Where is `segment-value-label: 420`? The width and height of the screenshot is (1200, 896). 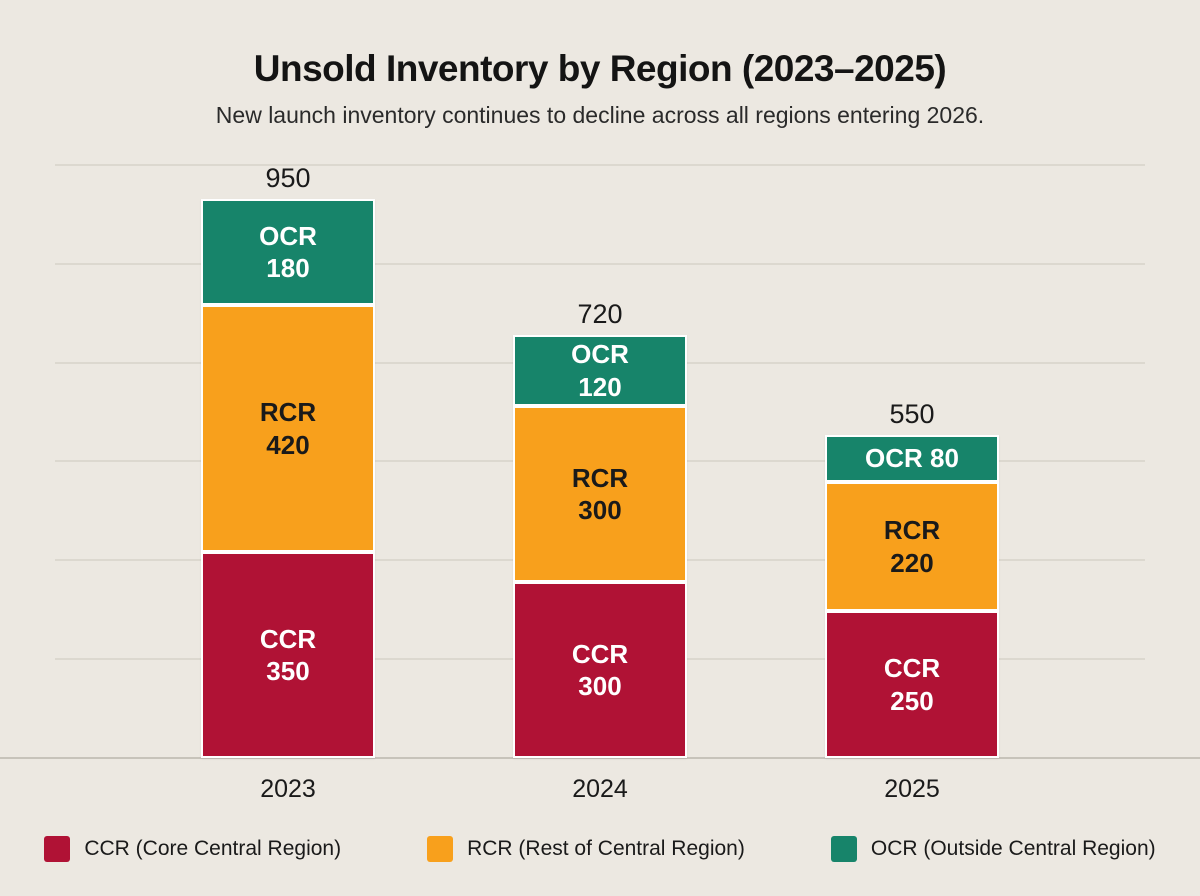
segment-value-label: 420 is located at coordinates (288, 444).